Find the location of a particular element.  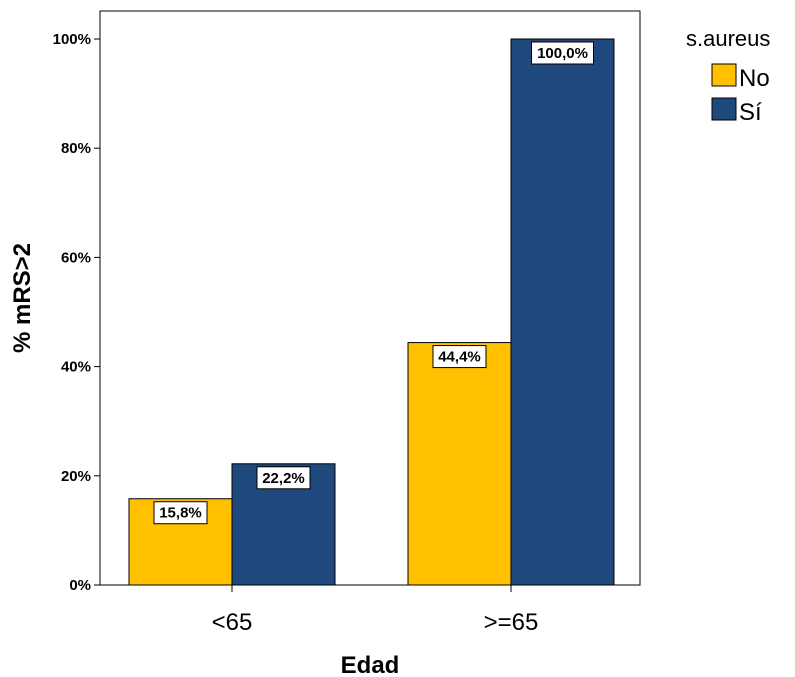

x-axis-title: Edad is located at coordinates (370, 664).